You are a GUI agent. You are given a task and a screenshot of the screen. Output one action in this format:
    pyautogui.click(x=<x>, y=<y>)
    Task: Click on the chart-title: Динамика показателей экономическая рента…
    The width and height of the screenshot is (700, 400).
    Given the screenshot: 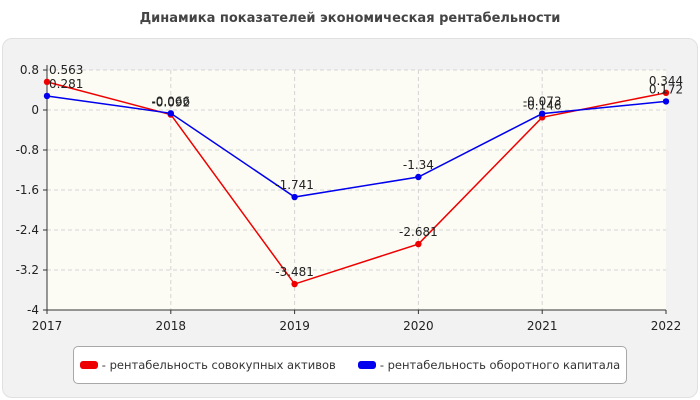 What is the action you would take?
    pyautogui.click(x=350, y=18)
    